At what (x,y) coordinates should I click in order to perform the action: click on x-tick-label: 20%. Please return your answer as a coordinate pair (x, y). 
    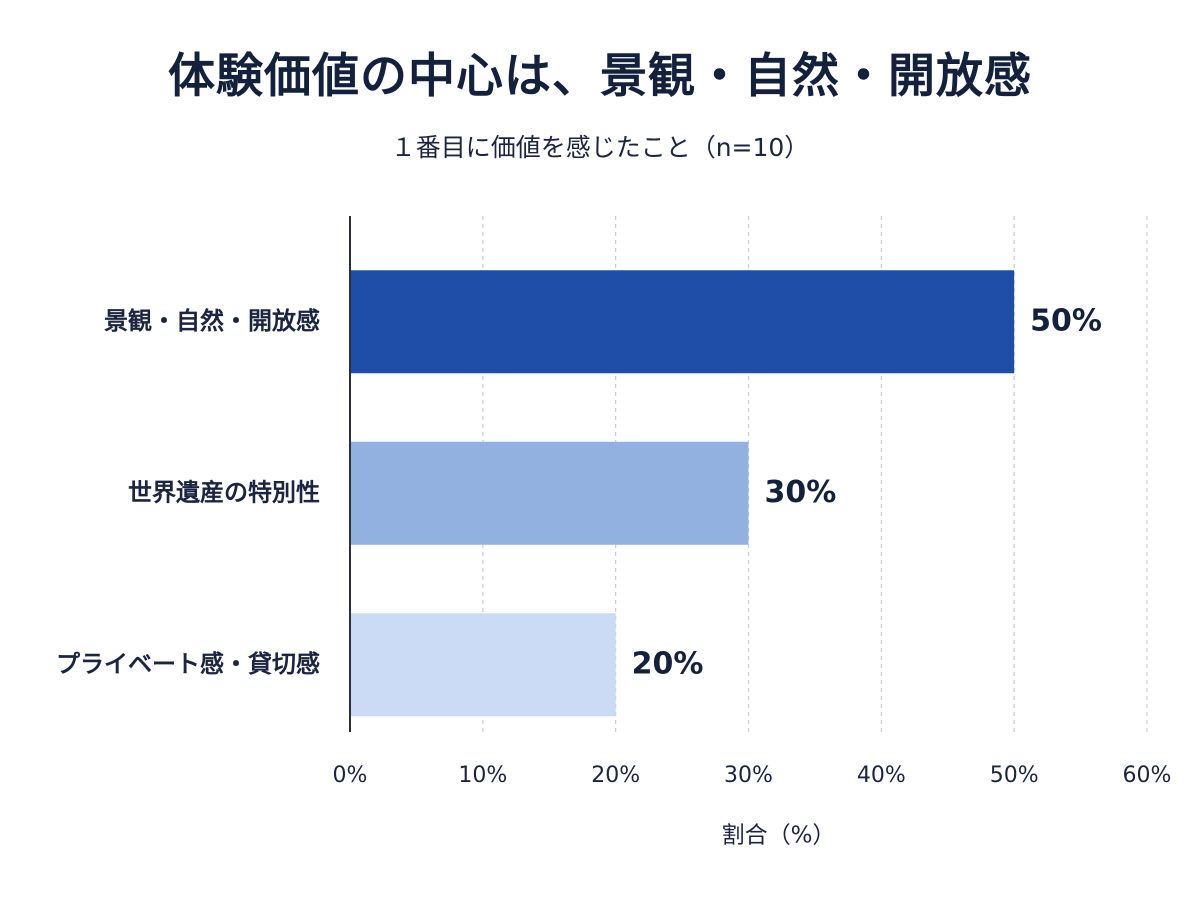
    Looking at the image, I should click on (615, 775).